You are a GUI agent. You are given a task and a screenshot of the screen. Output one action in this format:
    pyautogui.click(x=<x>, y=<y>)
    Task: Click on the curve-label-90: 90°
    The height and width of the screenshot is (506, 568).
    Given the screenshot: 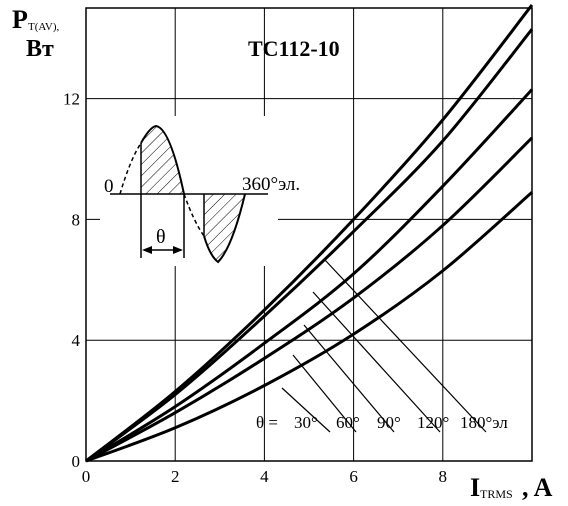 What is the action you would take?
    pyautogui.click(x=389, y=422)
    